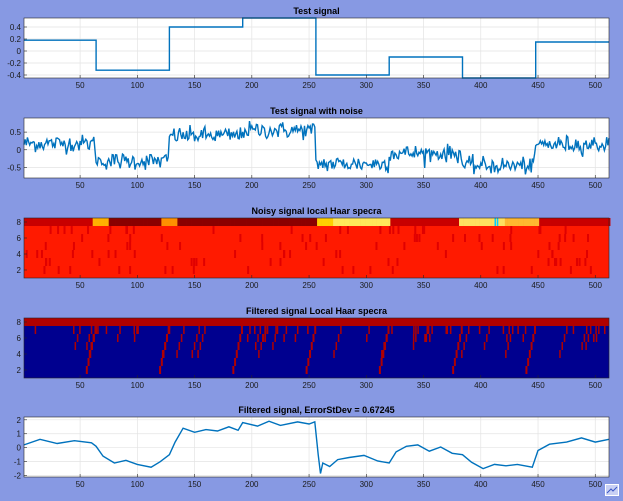 The image size is (623, 501). Describe the element at coordinates (138, 185) in the screenshot. I see `x-tick-label: 100` at that location.